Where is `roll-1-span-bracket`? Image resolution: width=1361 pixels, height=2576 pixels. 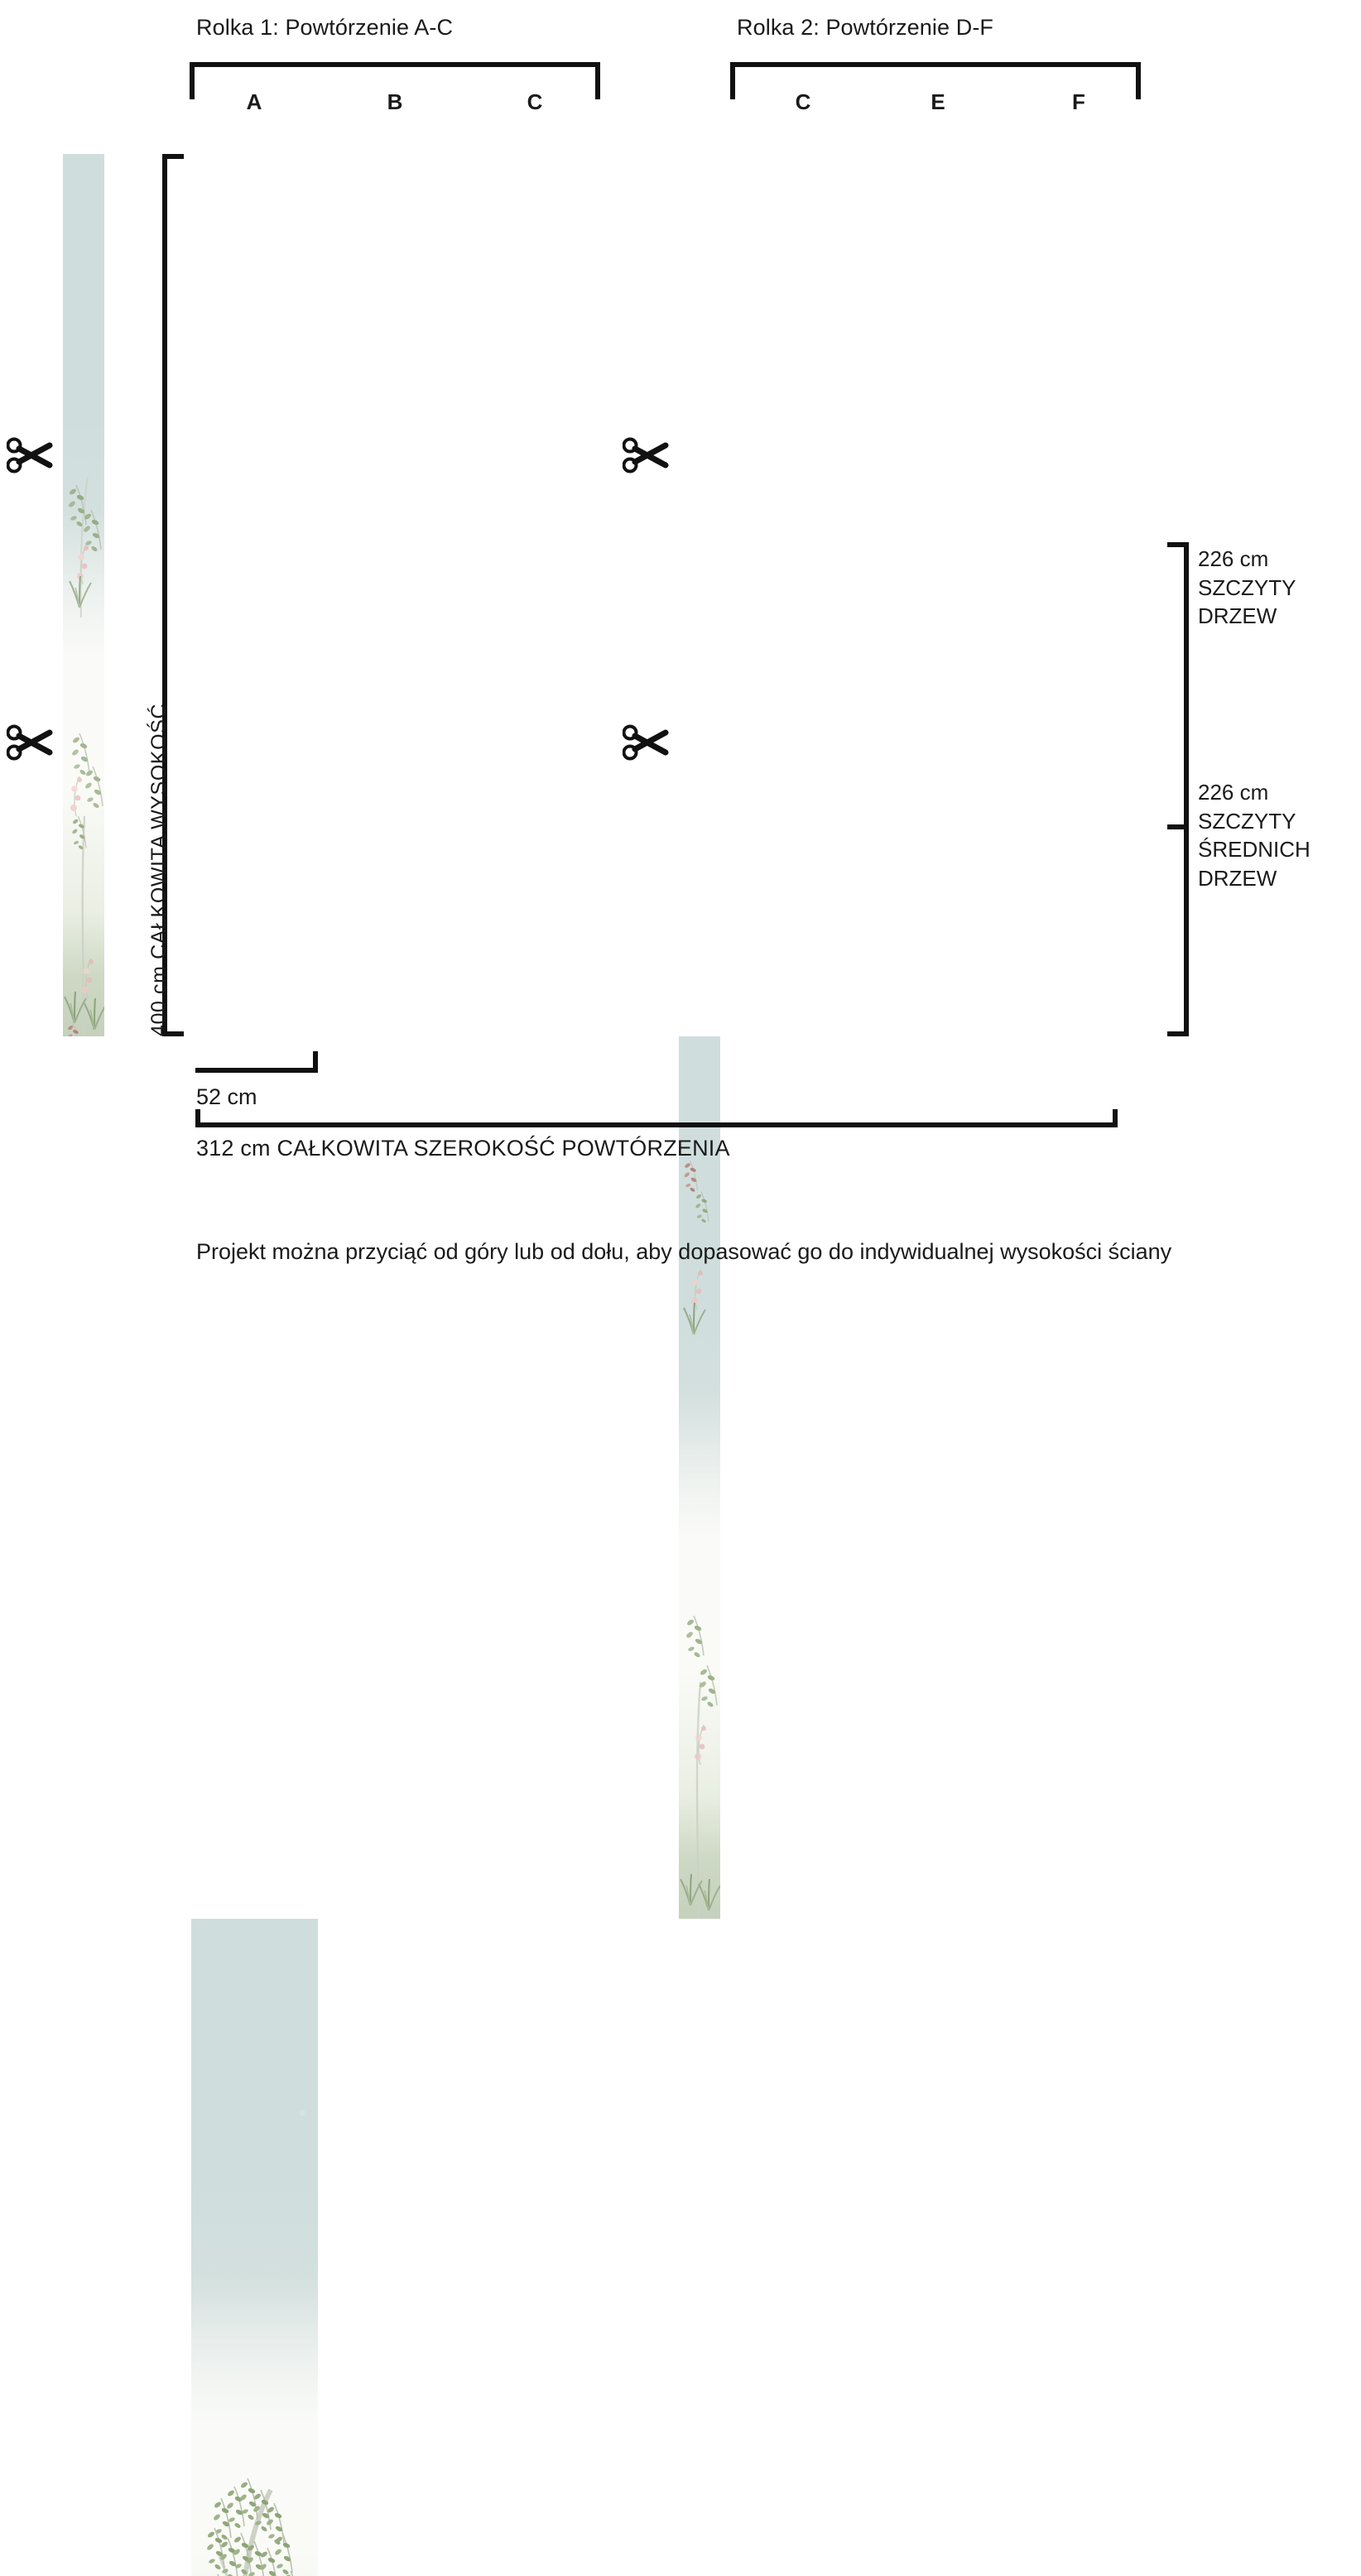
roll-1-span-bracket is located at coordinates (395, 80).